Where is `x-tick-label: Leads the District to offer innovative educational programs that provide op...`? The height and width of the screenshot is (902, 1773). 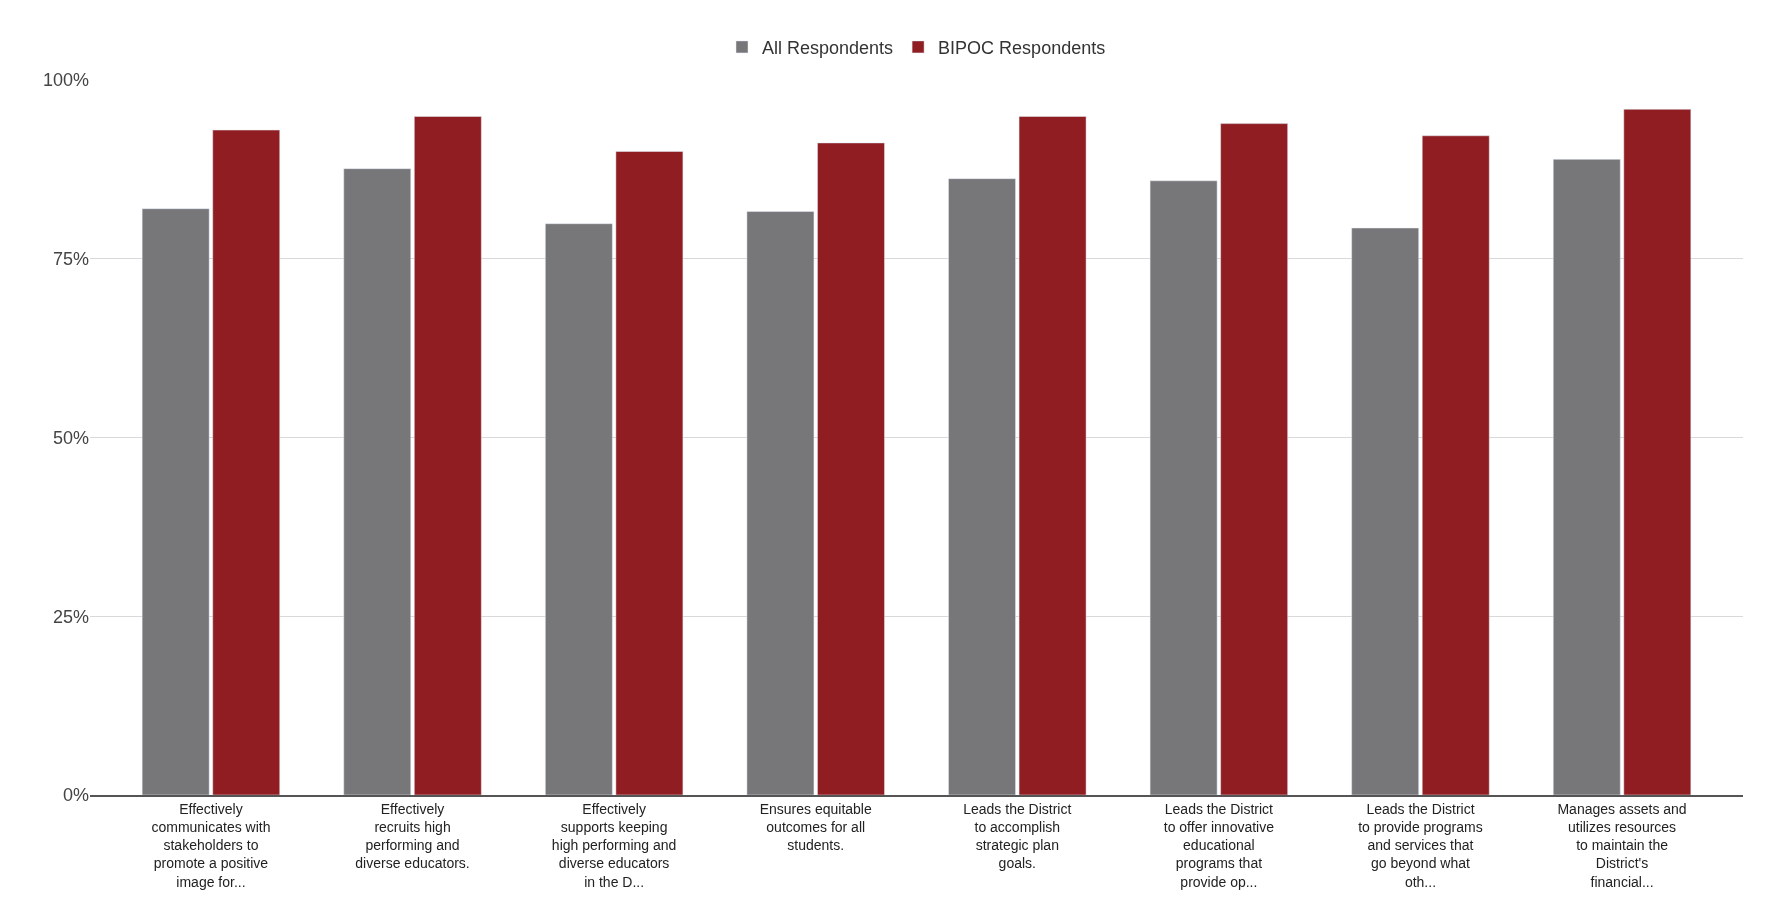 x-tick-label: Leads the District to offer innovative educational programs that provide op... is located at coordinates (1219, 845).